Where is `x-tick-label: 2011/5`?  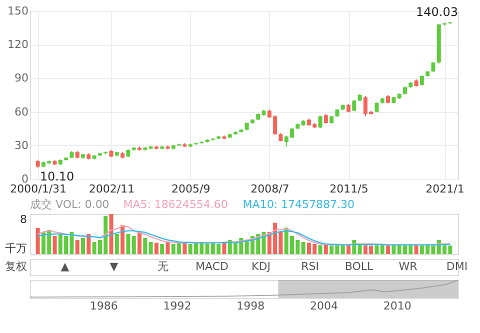 x-tick-label: 2011/5 is located at coordinates (349, 189).